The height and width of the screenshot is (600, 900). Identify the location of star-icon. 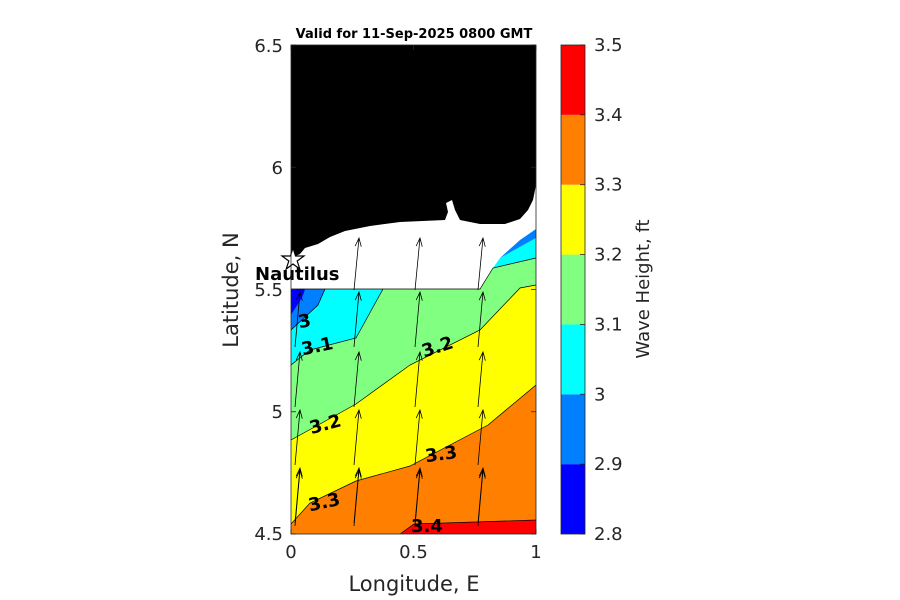
(293, 258).